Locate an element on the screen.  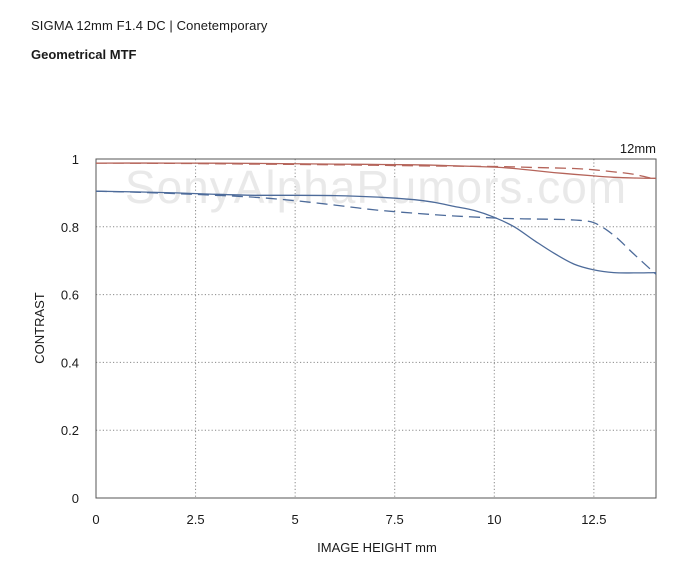
y-axis-label: CONTRAST is located at coordinates (39, 328).